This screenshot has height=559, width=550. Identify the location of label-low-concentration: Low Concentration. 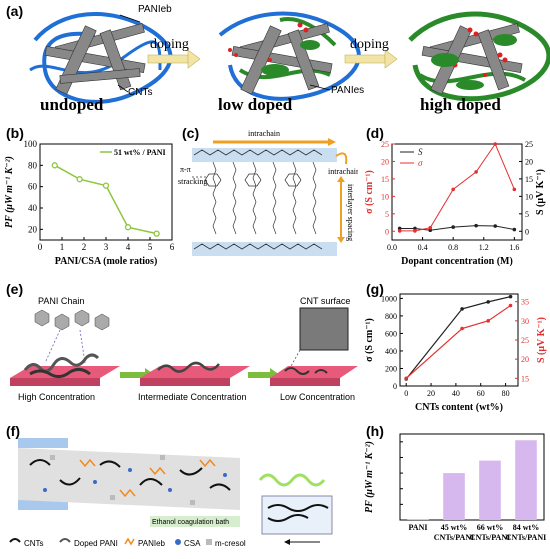
(317, 397).